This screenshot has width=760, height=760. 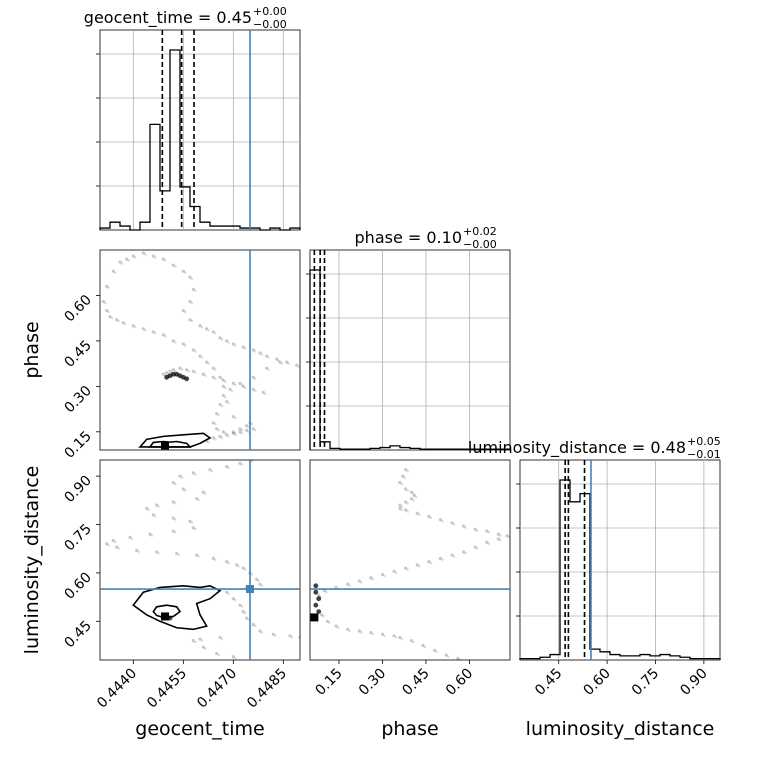 What do you see at coordinates (410, 350) in the screenshot?
I see `axes-frame` at bounding box center [410, 350].